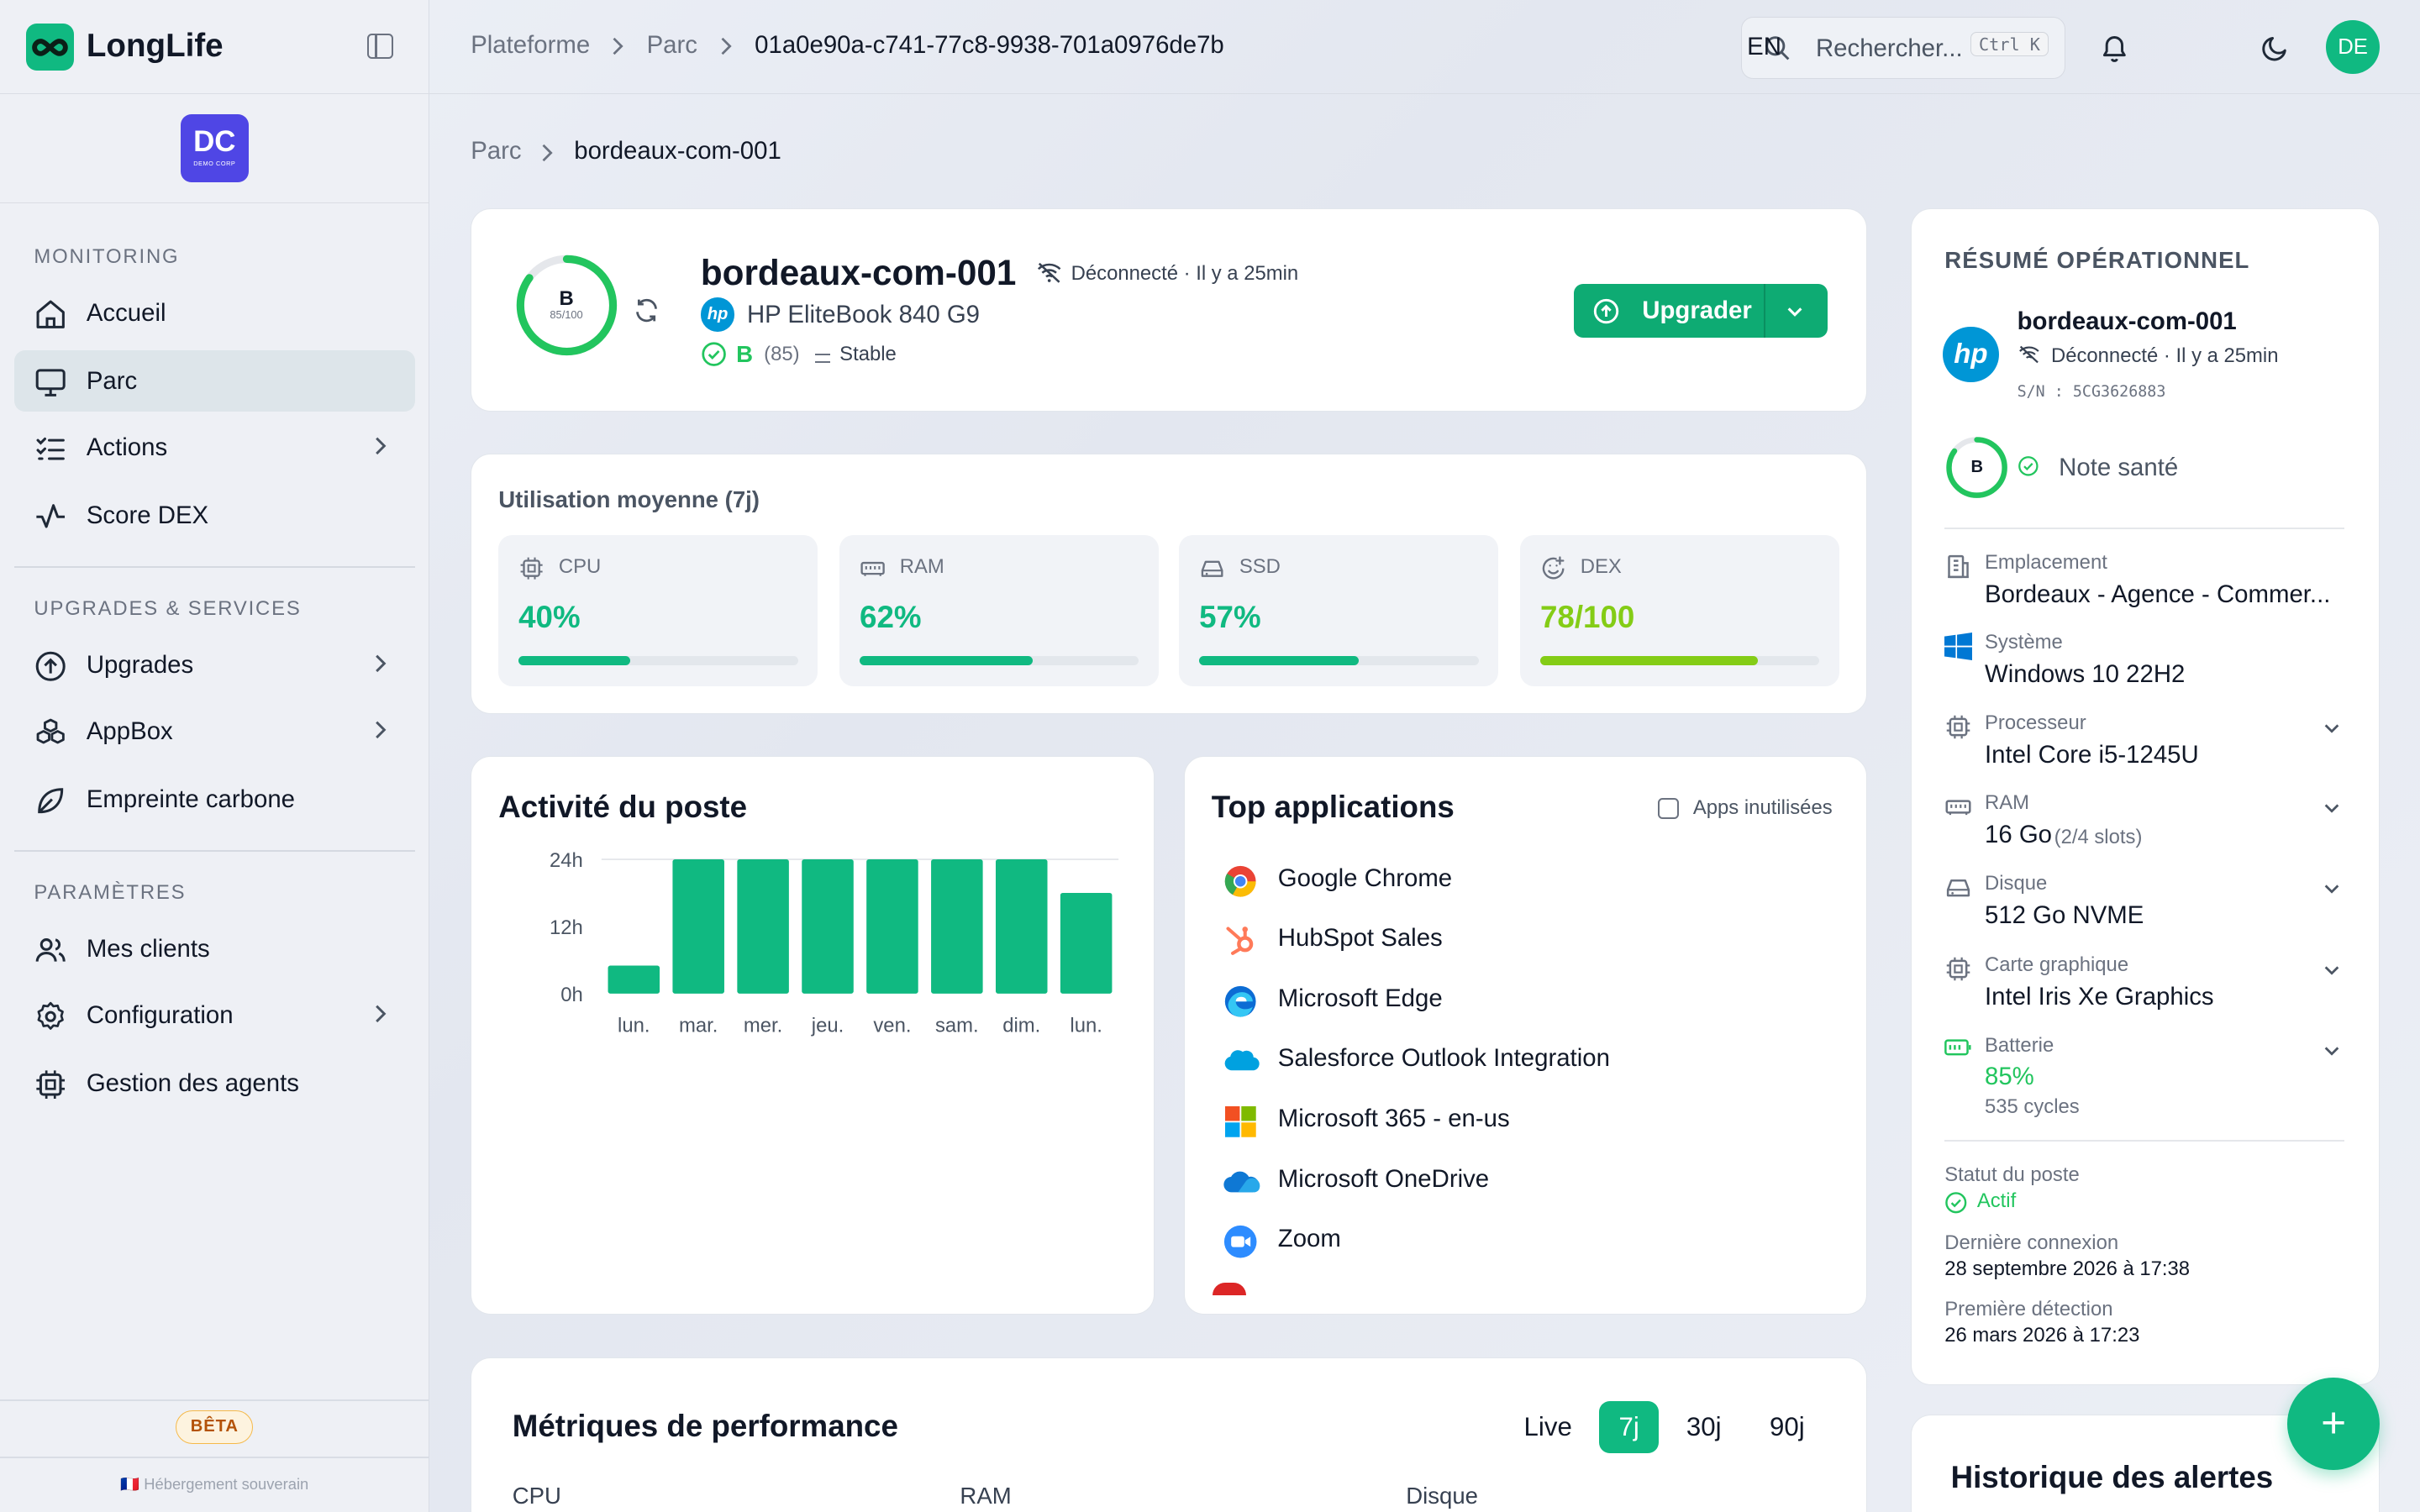  Describe the element at coordinates (922, 567) in the screenshot. I see `metric-name: RAM` at that location.